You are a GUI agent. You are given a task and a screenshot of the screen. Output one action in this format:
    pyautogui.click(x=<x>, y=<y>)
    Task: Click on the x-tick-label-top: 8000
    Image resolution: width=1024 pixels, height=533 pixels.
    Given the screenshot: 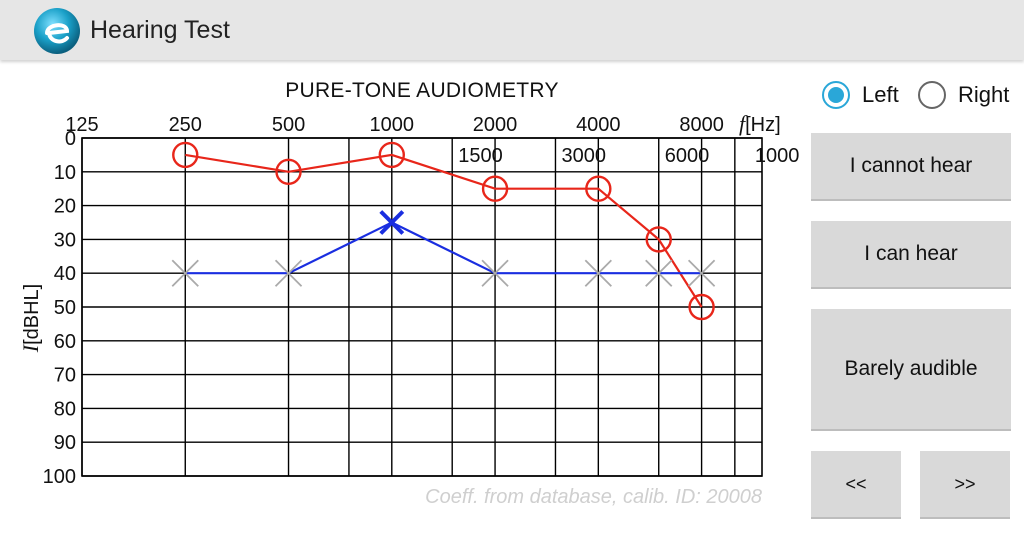 What is the action you would take?
    pyautogui.click(x=701, y=125)
    